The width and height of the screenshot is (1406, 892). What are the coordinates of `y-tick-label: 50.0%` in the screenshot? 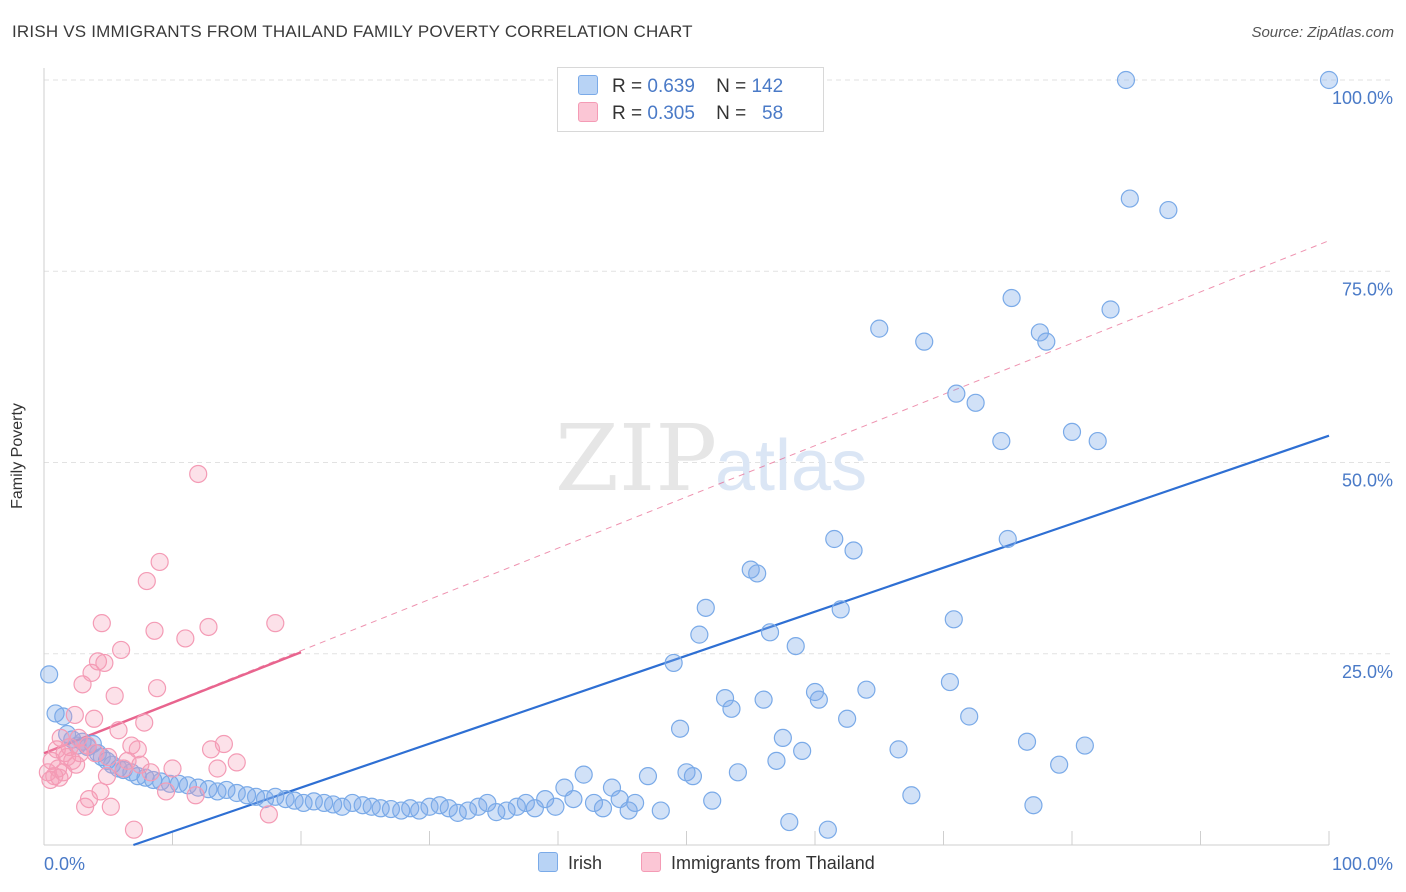 It's located at (1367, 481).